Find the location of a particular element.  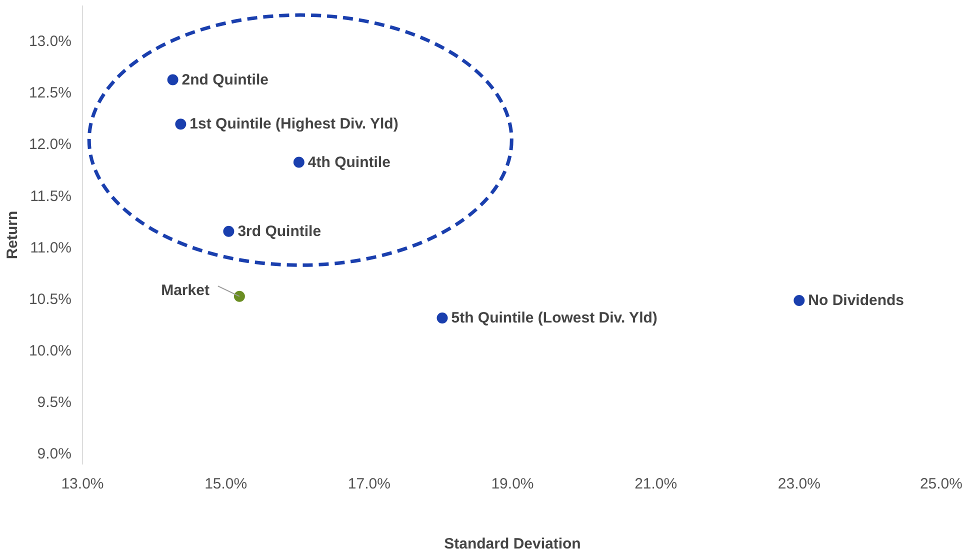

y-tick-label: 12.0% is located at coordinates (50, 145).